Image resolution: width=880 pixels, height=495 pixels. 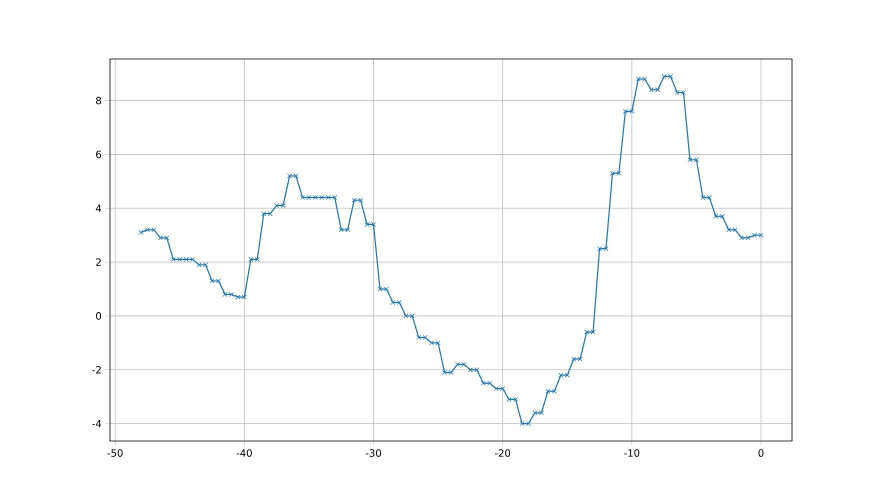 I want to click on x-tick-label: -50, so click(x=115, y=453).